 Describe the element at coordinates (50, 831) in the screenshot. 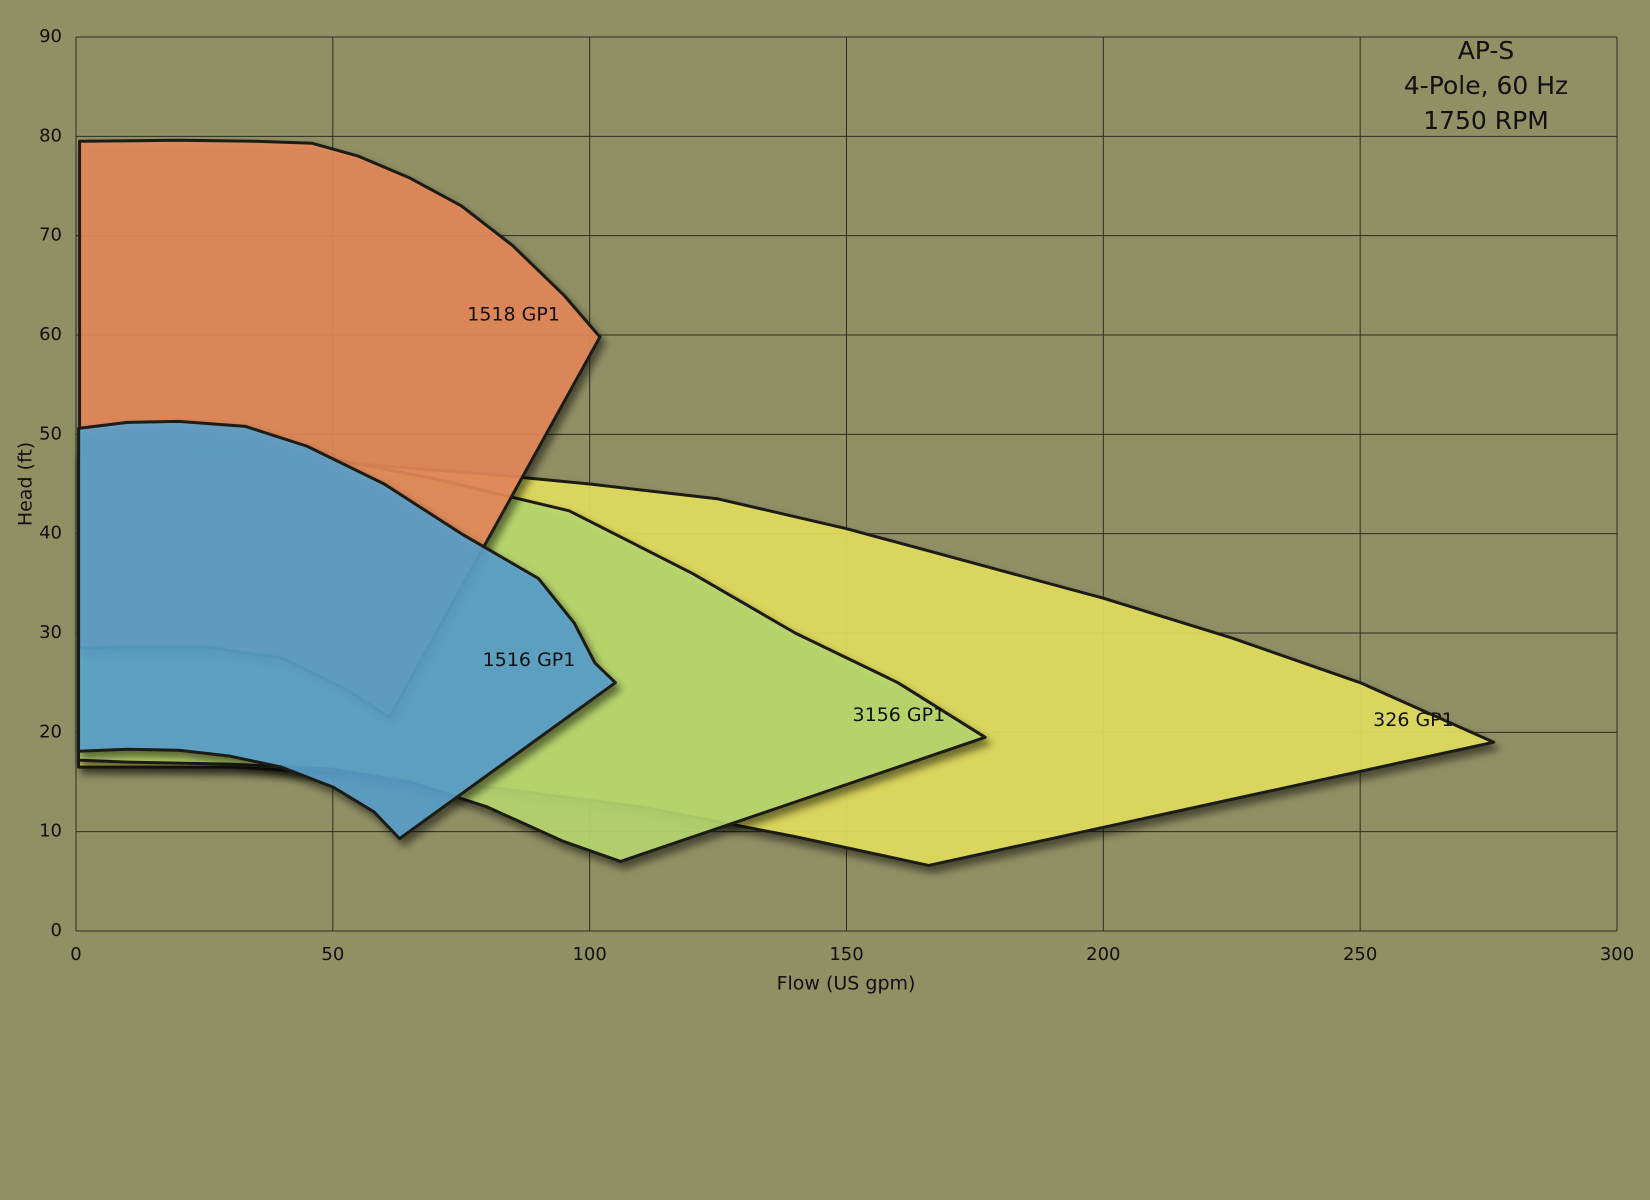

I see `y-tick-label: 10` at that location.